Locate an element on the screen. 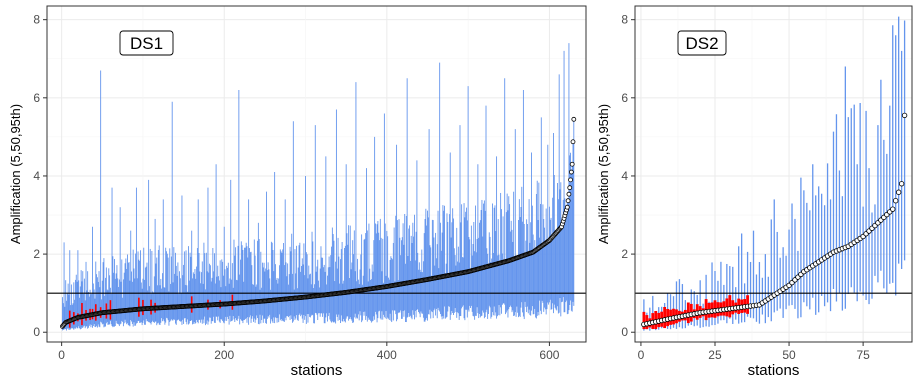 This screenshot has width=913, height=384. x-tick-label: 200 is located at coordinates (224, 355).